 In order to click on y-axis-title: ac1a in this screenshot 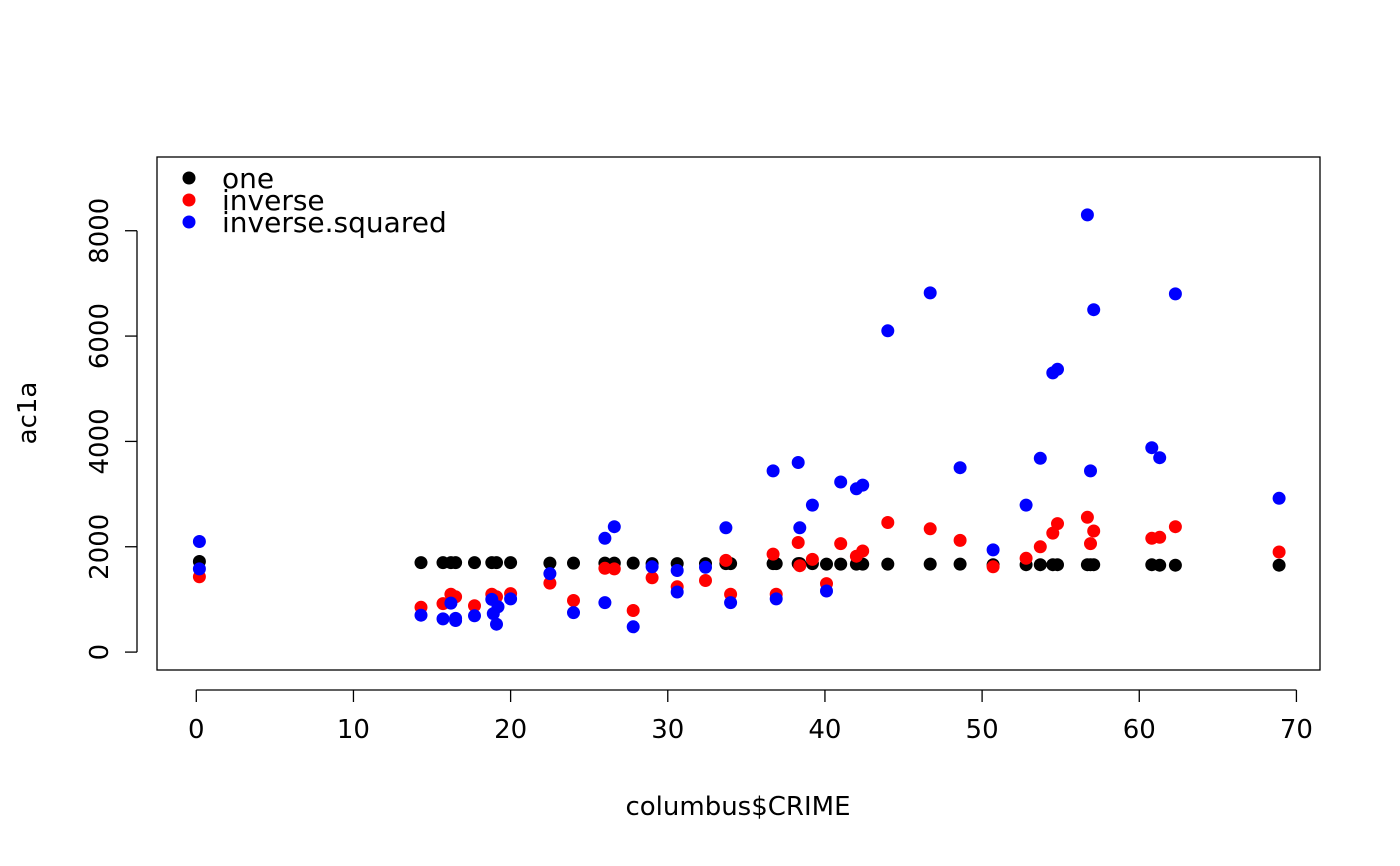, I will do `click(28, 413)`.